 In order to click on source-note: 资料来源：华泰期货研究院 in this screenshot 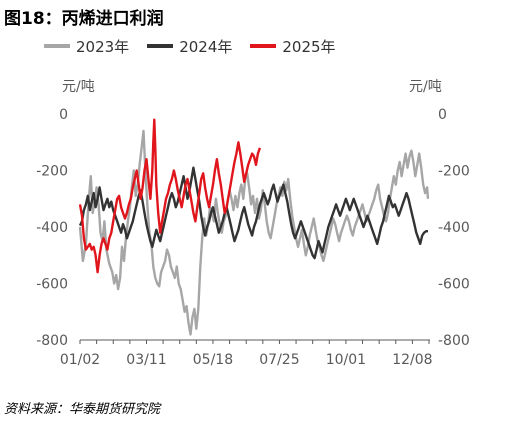, I will do `click(82, 409)`.